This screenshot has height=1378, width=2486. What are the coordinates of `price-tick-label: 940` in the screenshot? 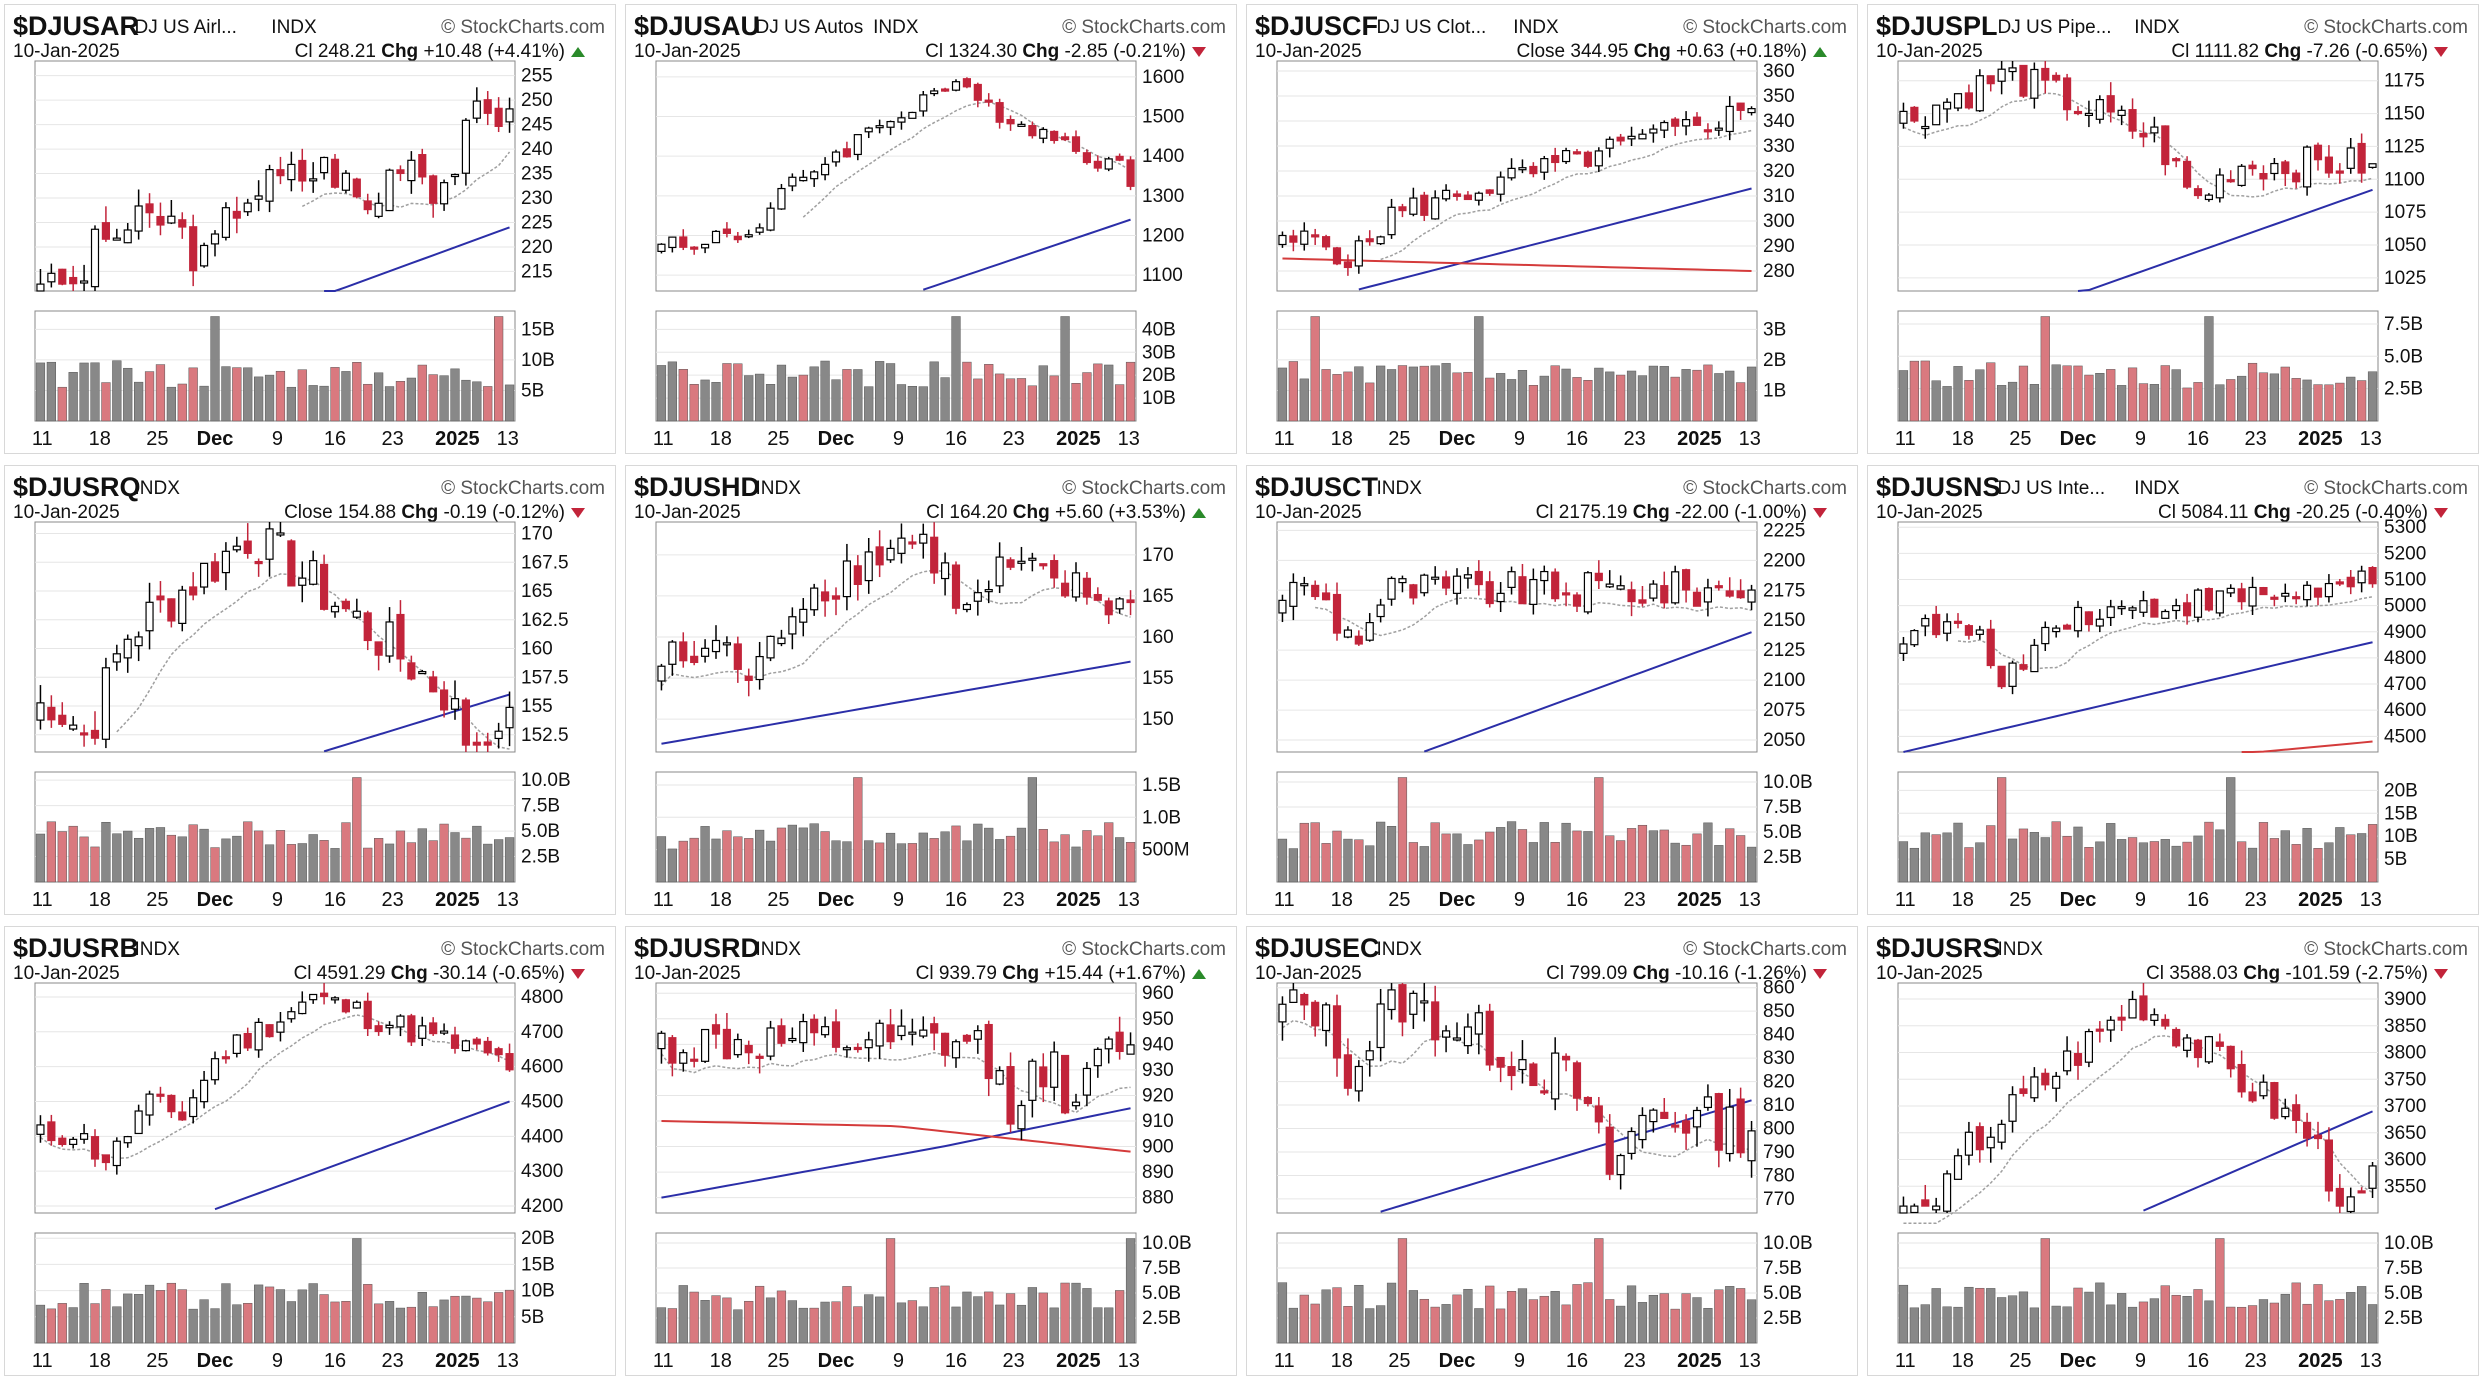 It's located at (1158, 1044).